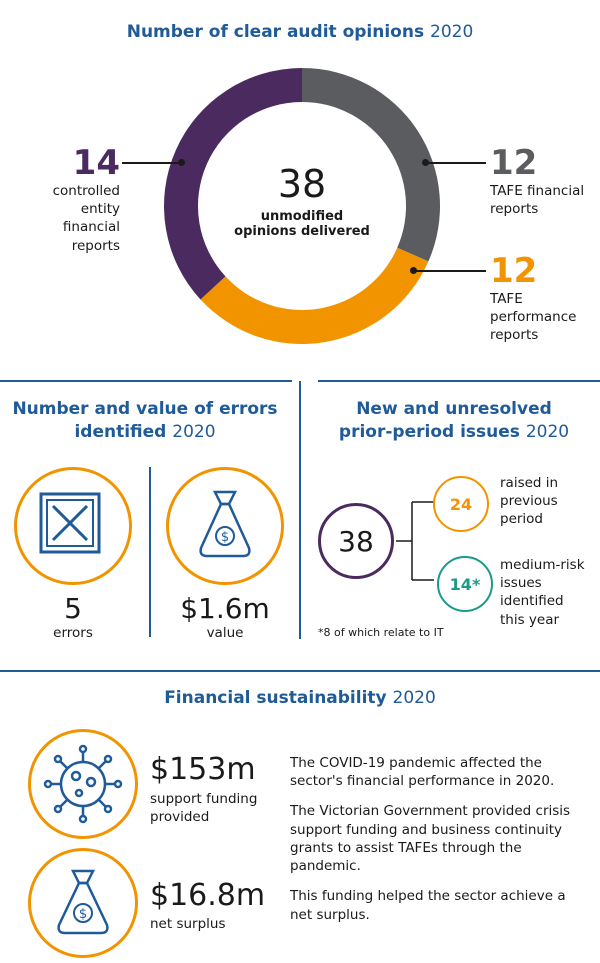  What do you see at coordinates (100, 209) in the screenshot?
I see `left-label-2: entity` at bounding box center [100, 209].